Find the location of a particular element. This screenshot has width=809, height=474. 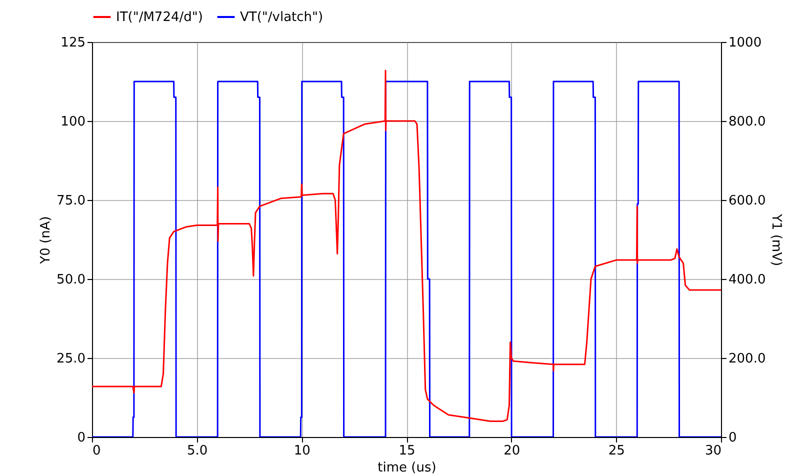

x-tick-label: 25 is located at coordinates (616, 451).